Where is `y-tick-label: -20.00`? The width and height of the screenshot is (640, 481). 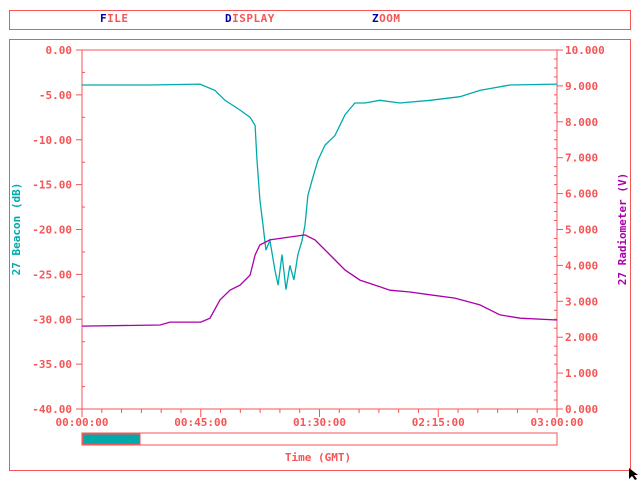
y-tick-label: -20.00 is located at coordinates (52, 230).